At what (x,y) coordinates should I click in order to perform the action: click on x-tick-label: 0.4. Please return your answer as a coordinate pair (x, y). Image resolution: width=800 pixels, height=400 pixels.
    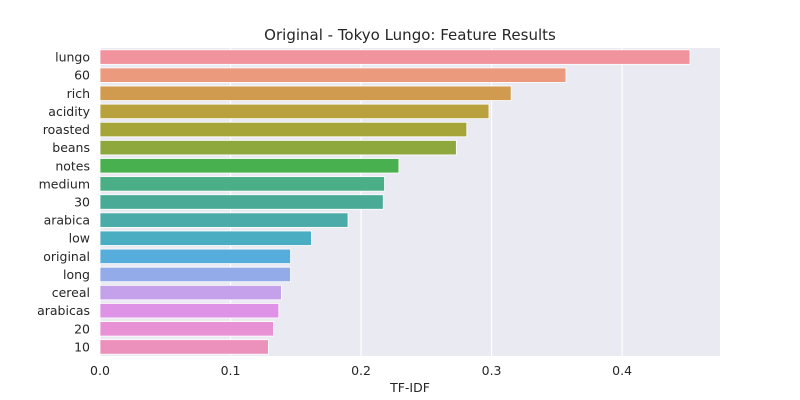
    Looking at the image, I should click on (622, 370).